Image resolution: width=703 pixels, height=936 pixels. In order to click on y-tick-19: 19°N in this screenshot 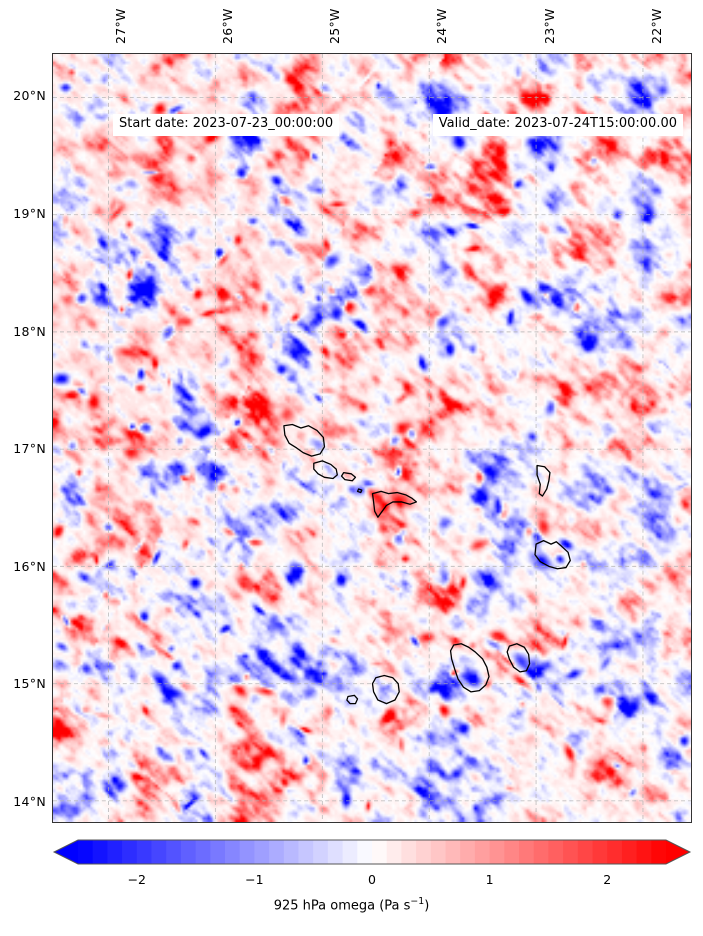, I will do `click(29, 214)`.